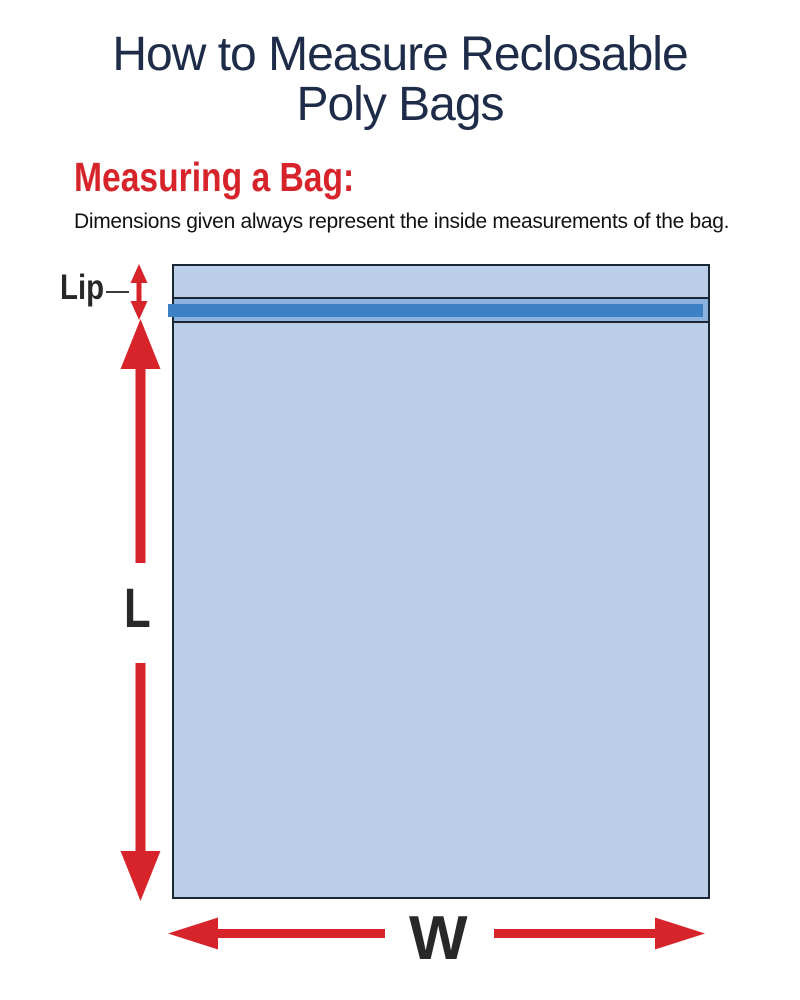 This screenshot has width=800, height=1000. I want to click on page-title-line1: How to Measure Reclosable, so click(400, 54).